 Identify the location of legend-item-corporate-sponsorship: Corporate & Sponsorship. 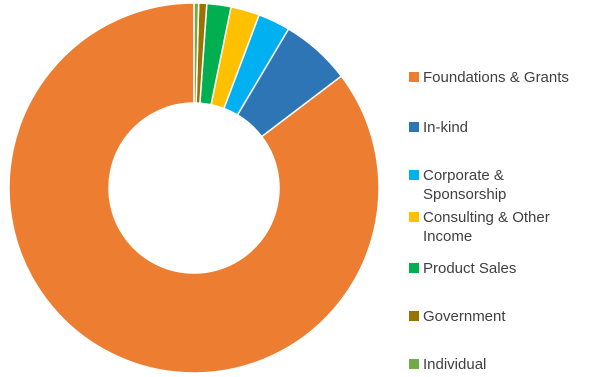
(476, 185).